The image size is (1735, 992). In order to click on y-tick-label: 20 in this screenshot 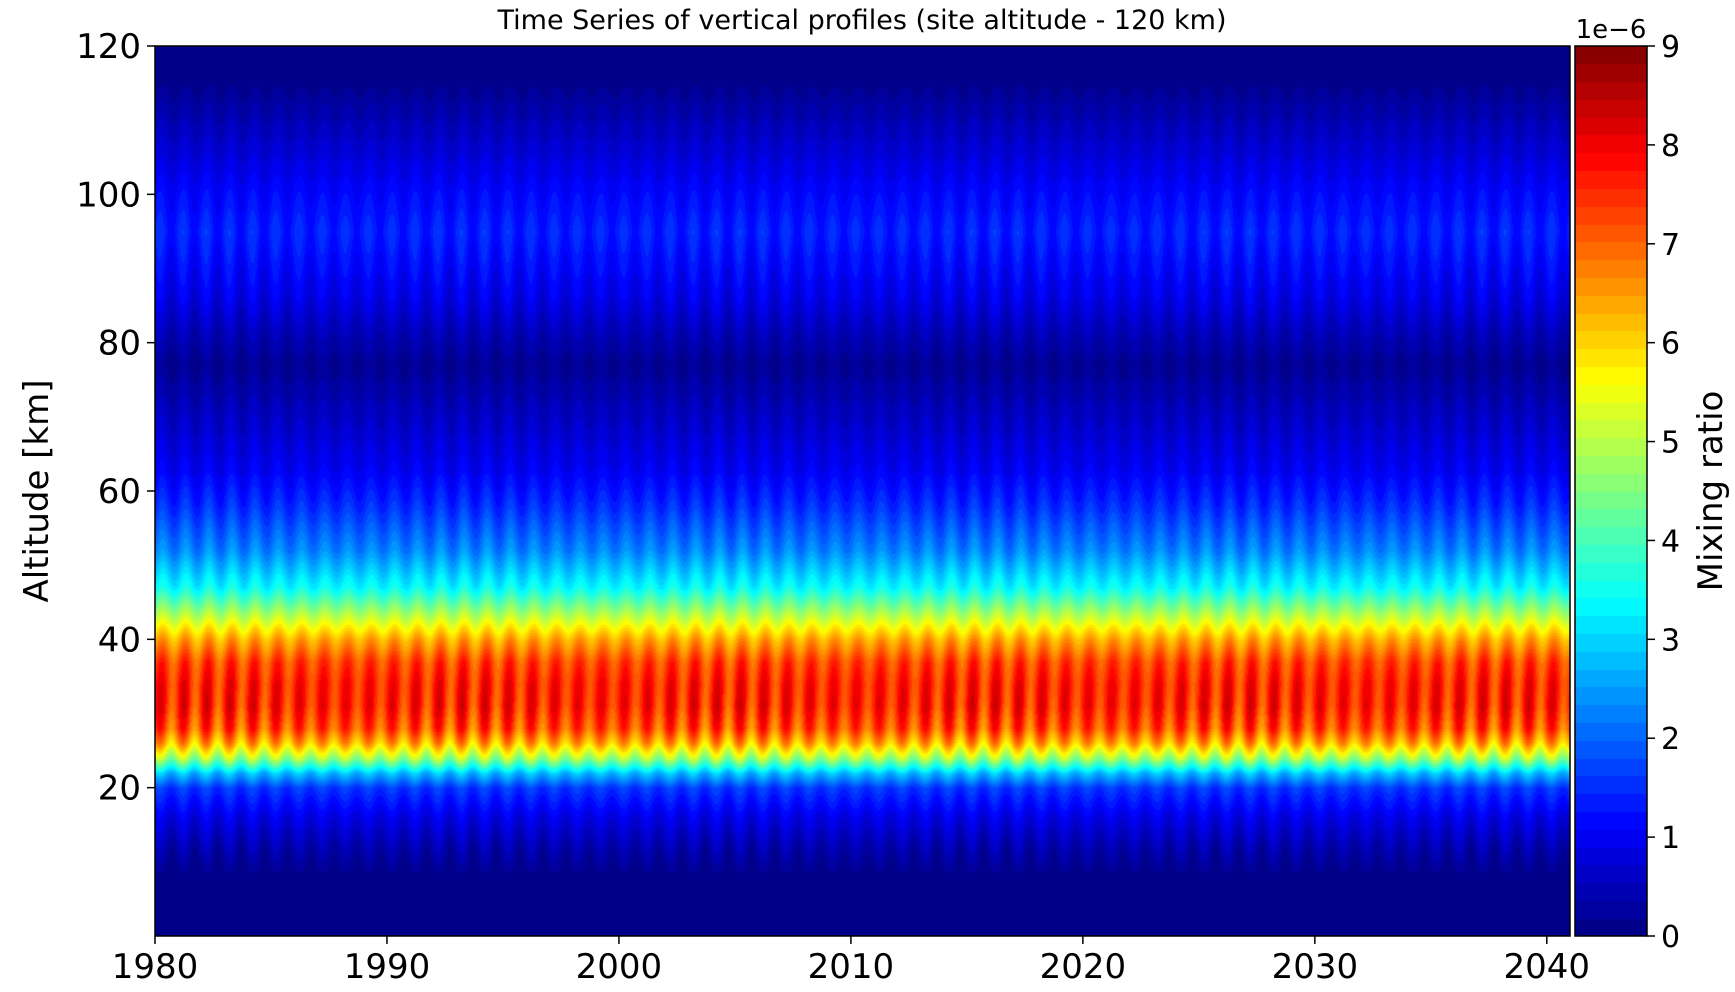, I will do `click(119, 789)`.